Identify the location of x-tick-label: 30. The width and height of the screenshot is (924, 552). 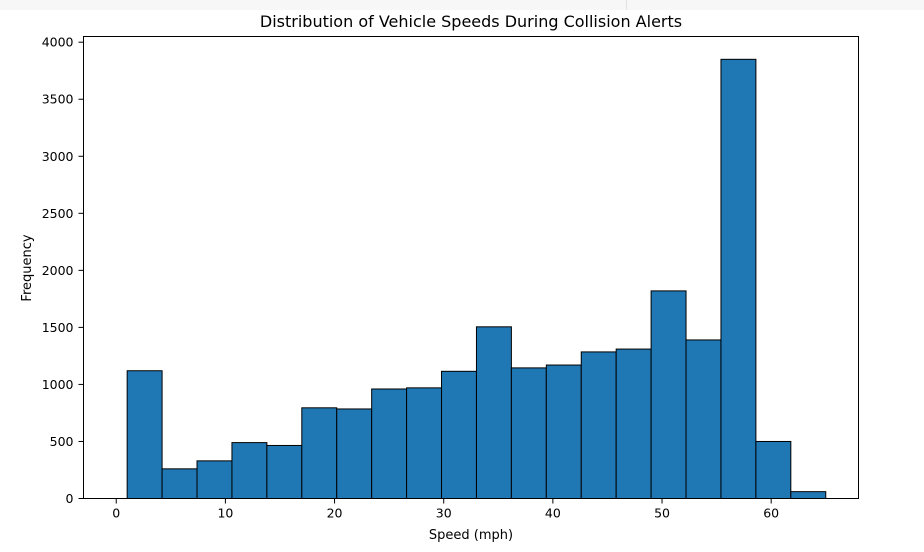
(444, 513).